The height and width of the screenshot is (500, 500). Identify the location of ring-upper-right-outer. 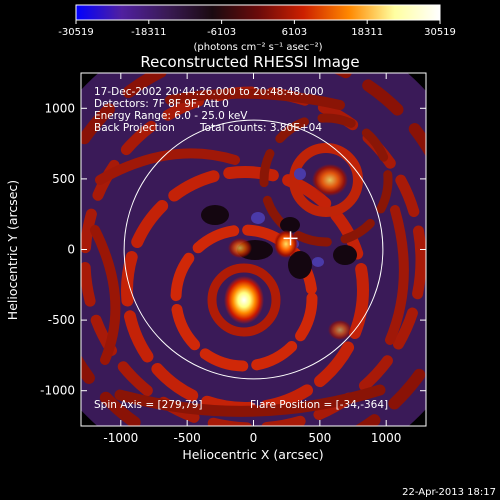
(326, 180).